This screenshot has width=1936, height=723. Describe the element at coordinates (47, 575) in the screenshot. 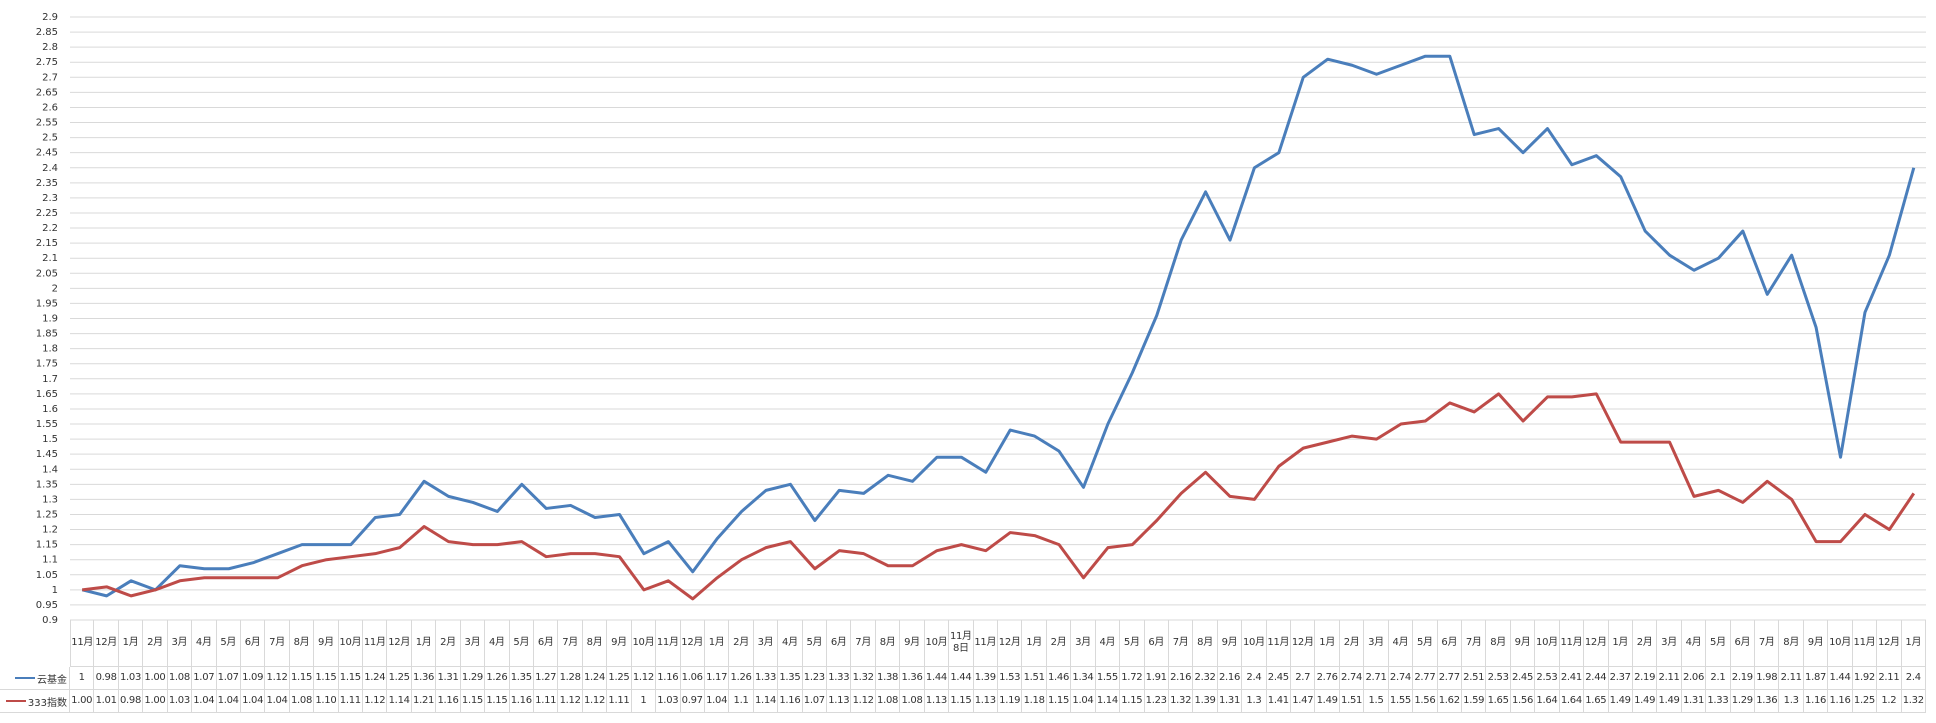

I see `y-tick-label: 1.05` at that location.